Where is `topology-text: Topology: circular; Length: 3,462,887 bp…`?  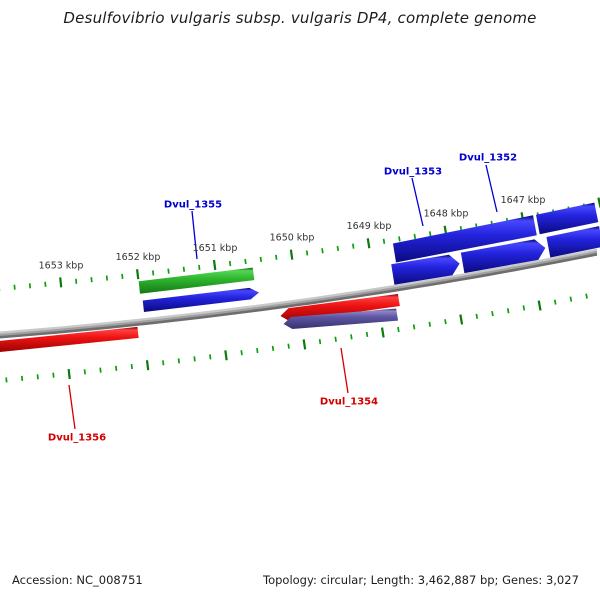 topology-text: Topology: circular; Length: 3,462,887 bp… is located at coordinates (421, 580).